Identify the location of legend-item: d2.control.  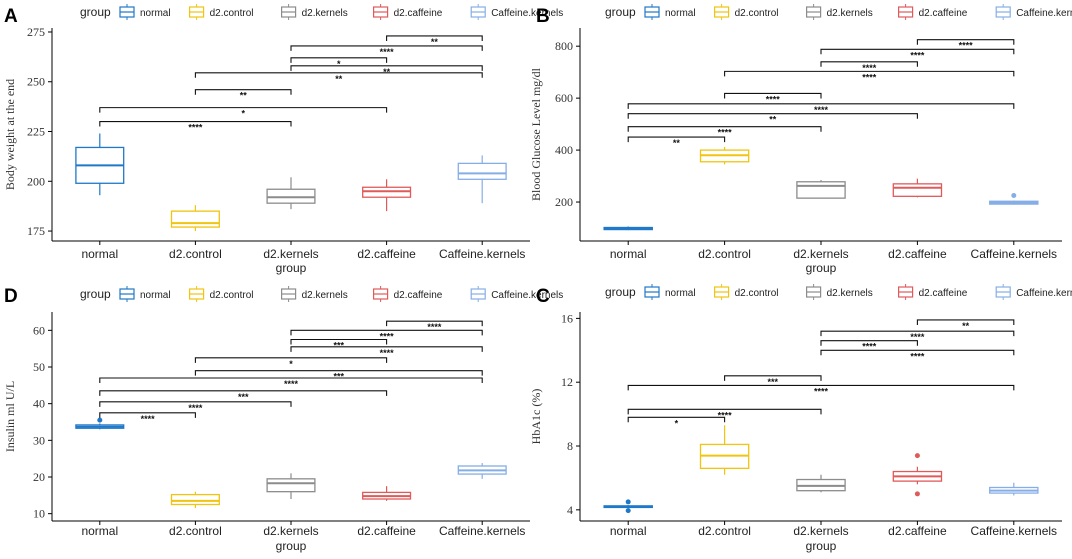
(746, 12).